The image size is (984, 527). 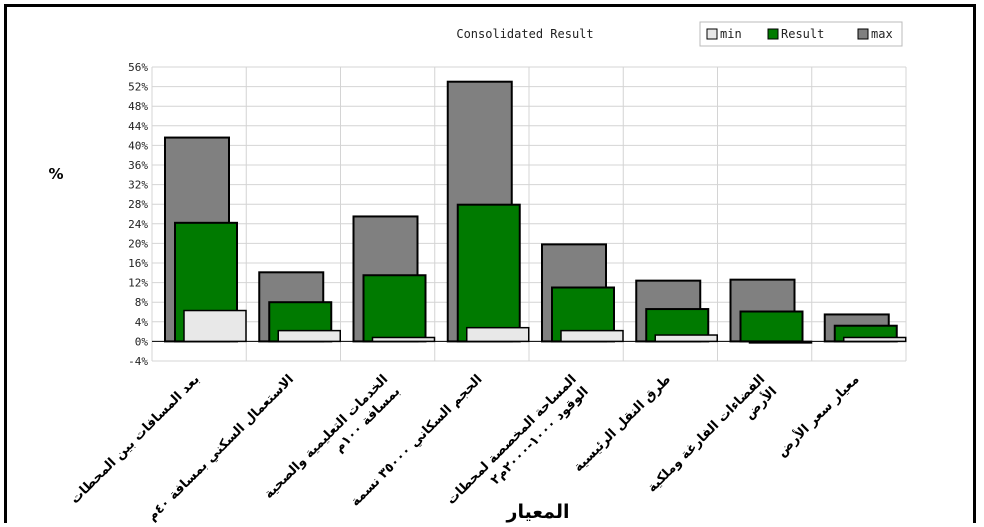 What do you see at coordinates (142, 302) in the screenshot?
I see `y-tick-label: 8%` at bounding box center [142, 302].